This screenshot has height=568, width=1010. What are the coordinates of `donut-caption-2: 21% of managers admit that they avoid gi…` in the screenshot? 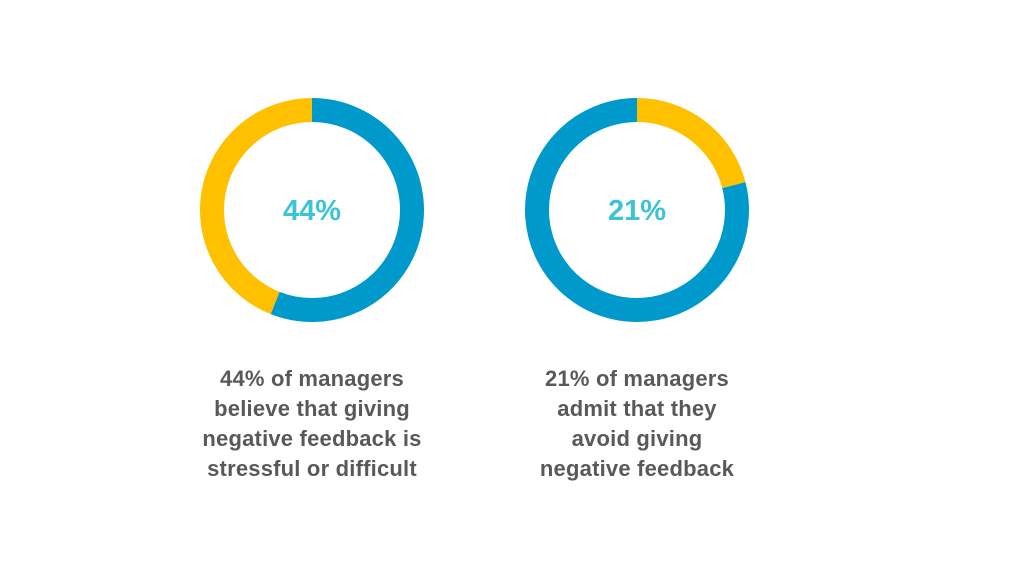 It's located at (637, 423).